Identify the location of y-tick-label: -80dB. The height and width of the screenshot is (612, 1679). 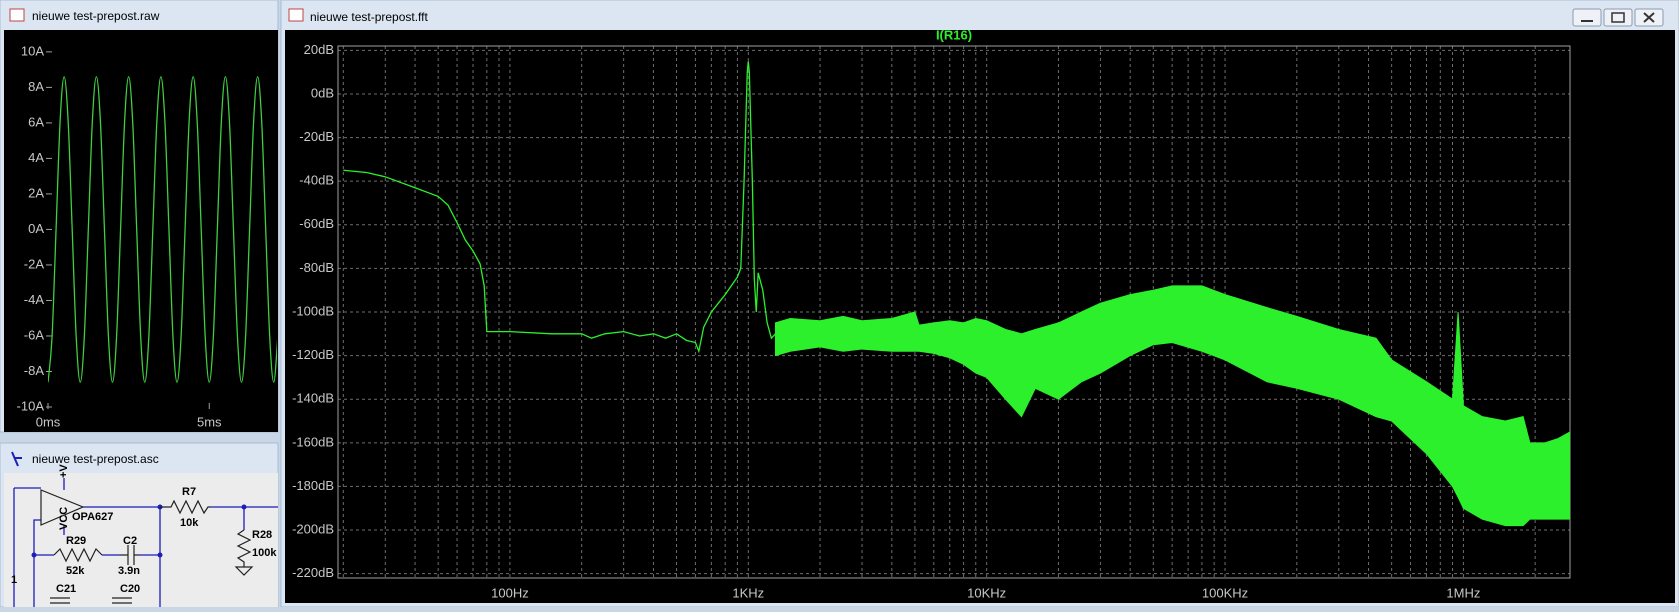
(316, 267).